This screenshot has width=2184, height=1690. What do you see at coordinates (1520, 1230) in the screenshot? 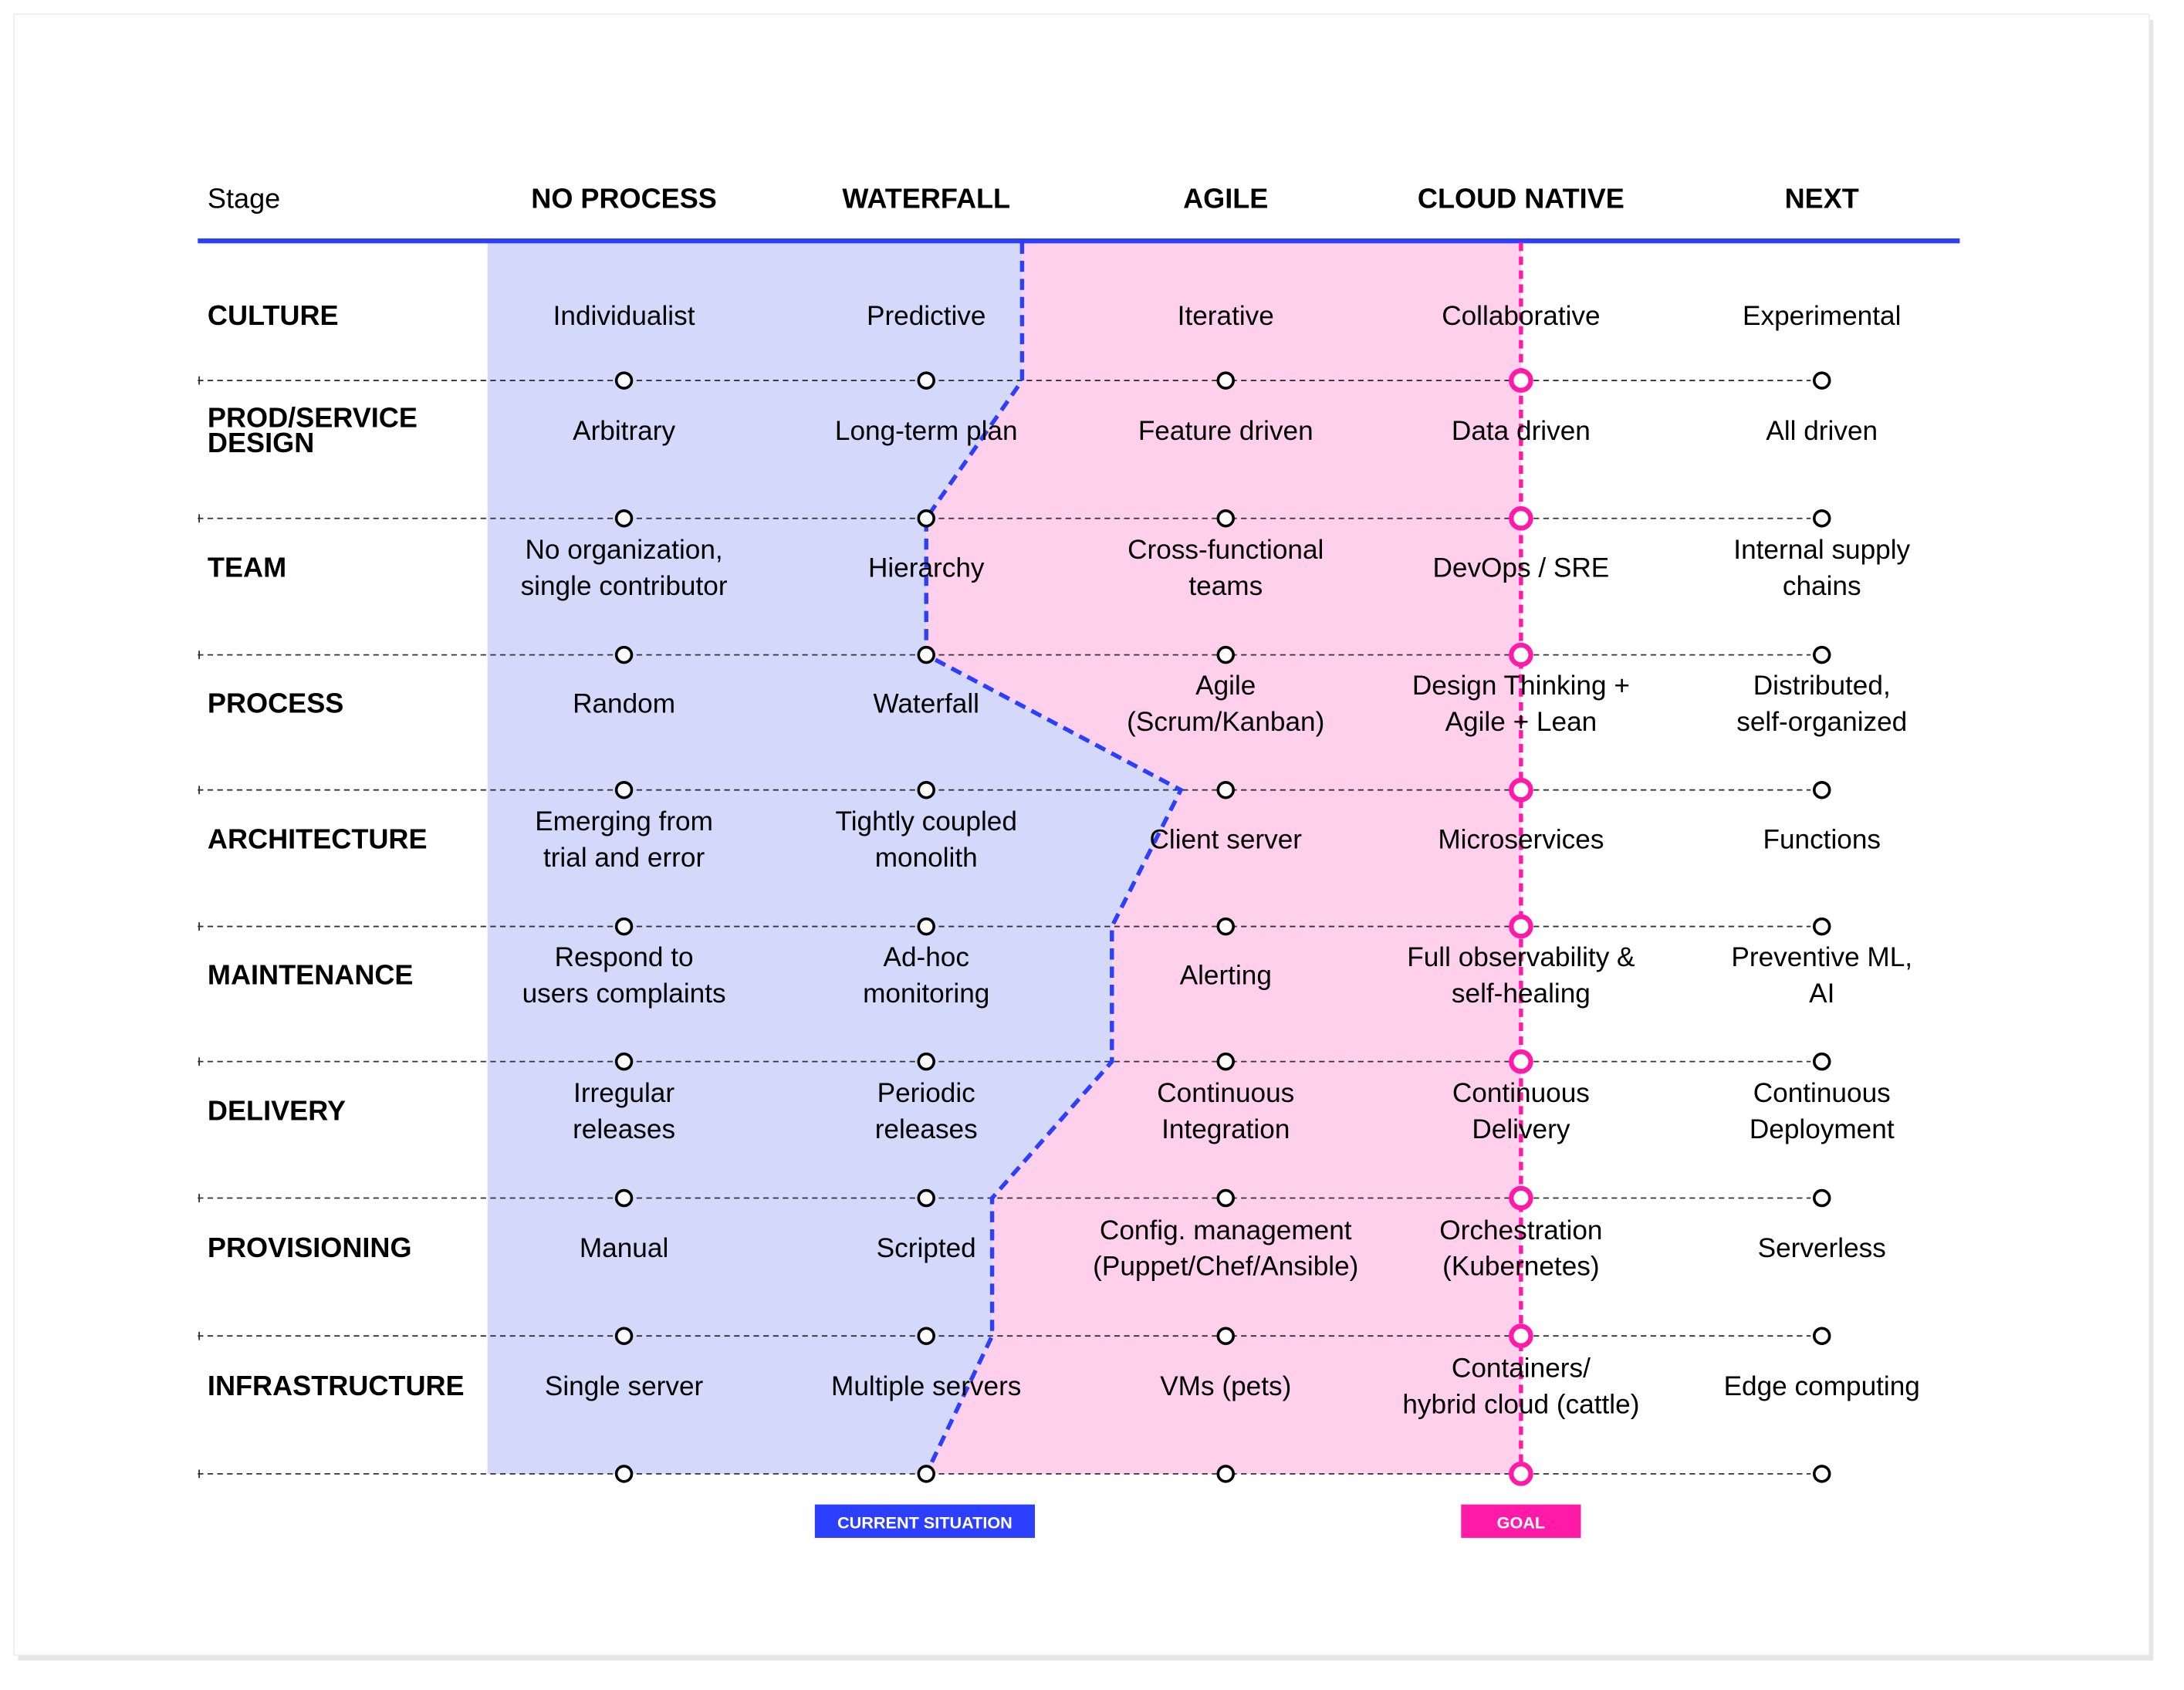
I see `cell-text: Orchestration` at bounding box center [1520, 1230].